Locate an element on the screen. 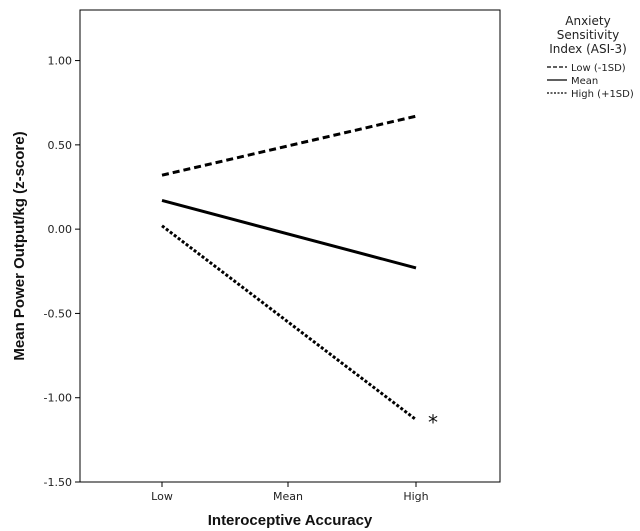 Image resolution: width=640 pixels, height=531 pixels. legend-title-line-2: Sensitivity is located at coordinates (588, 35).